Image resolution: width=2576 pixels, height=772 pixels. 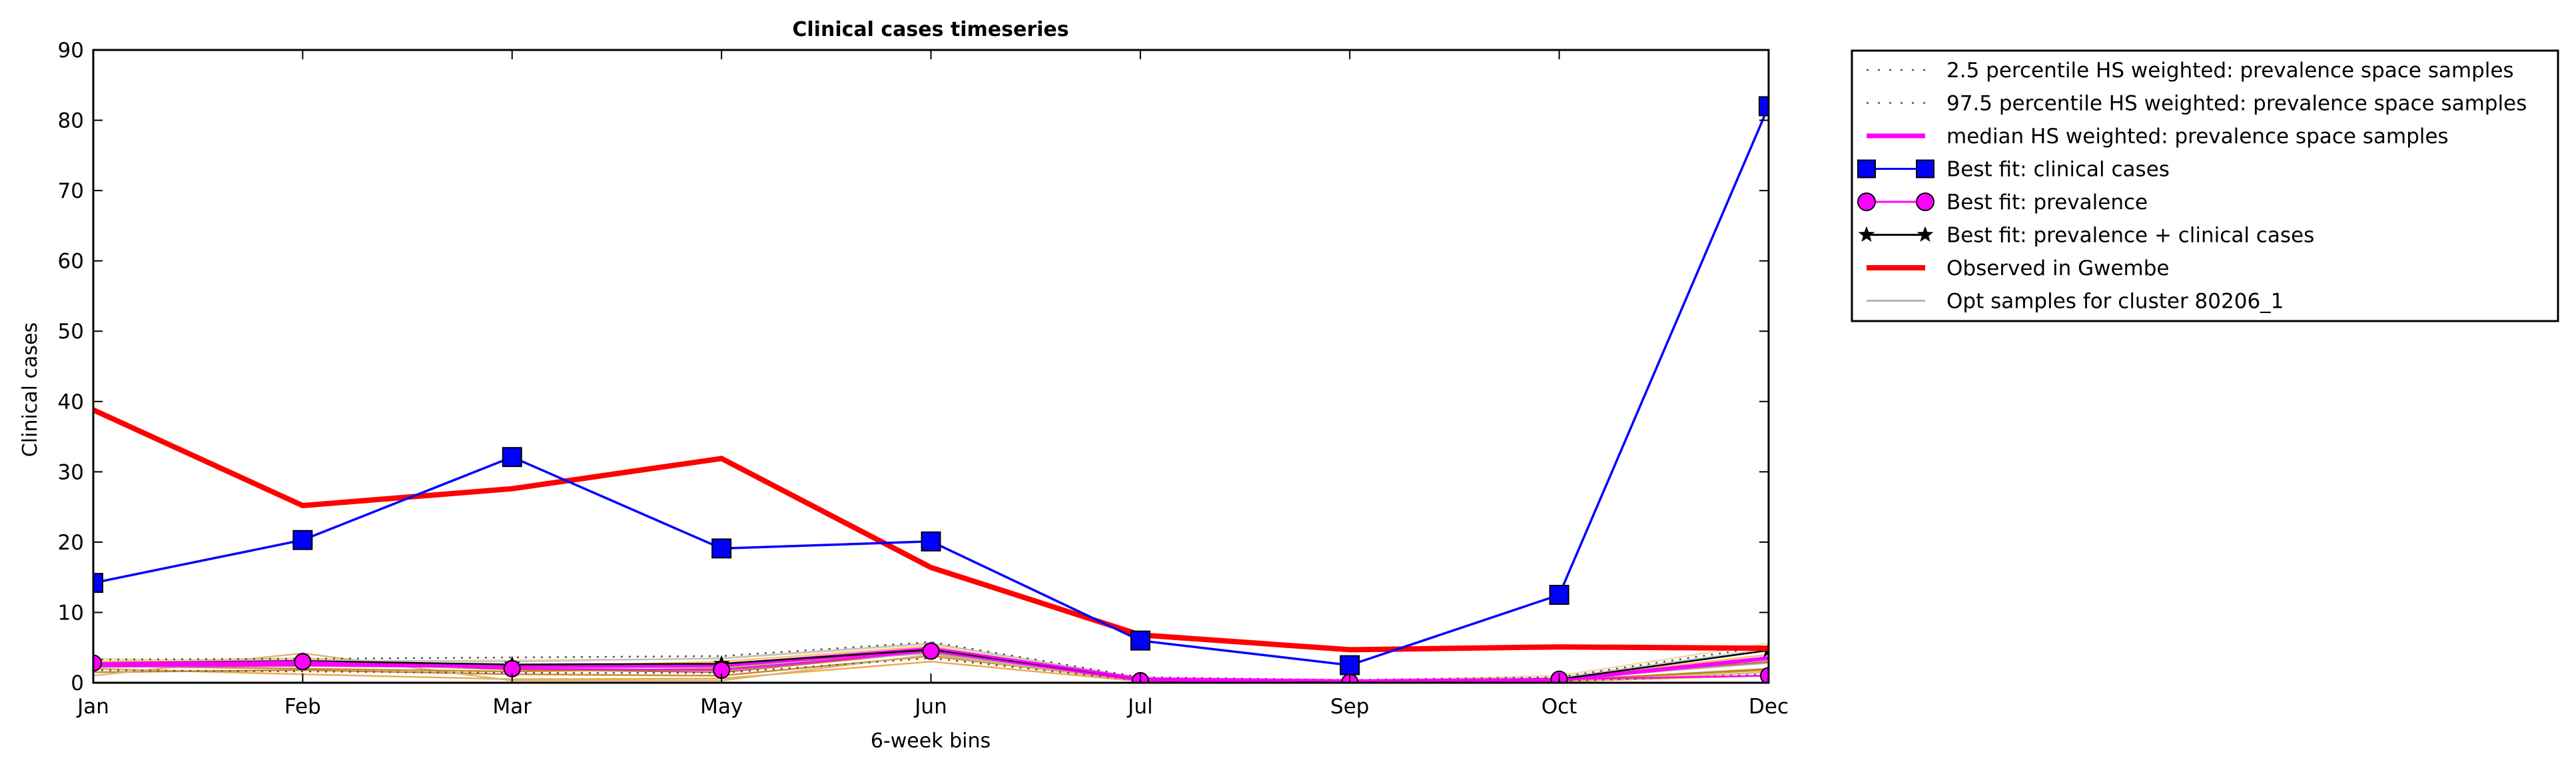 I want to click on chart-title: Clinical cases timeseries, so click(x=931, y=29).